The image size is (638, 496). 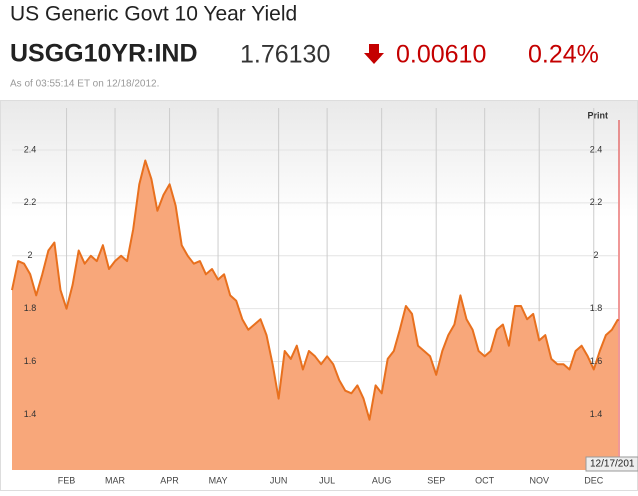 What do you see at coordinates (104, 54) in the screenshot?
I see `ticker: USGG10YR:IND` at bounding box center [104, 54].